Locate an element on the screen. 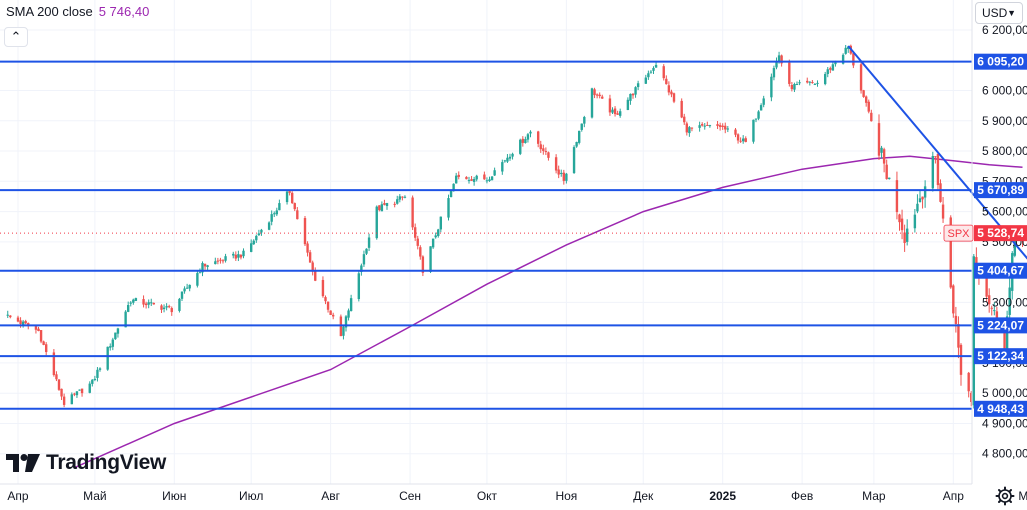 The width and height of the screenshot is (1027, 510). chevron-down-icon: ▼ is located at coordinates (1011, 13).